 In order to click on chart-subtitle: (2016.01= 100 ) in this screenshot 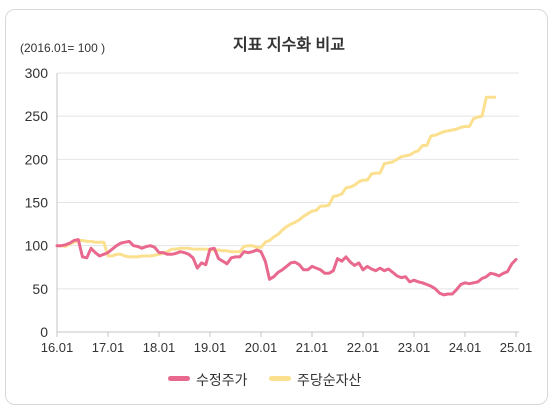, I will do `click(63, 48)`.